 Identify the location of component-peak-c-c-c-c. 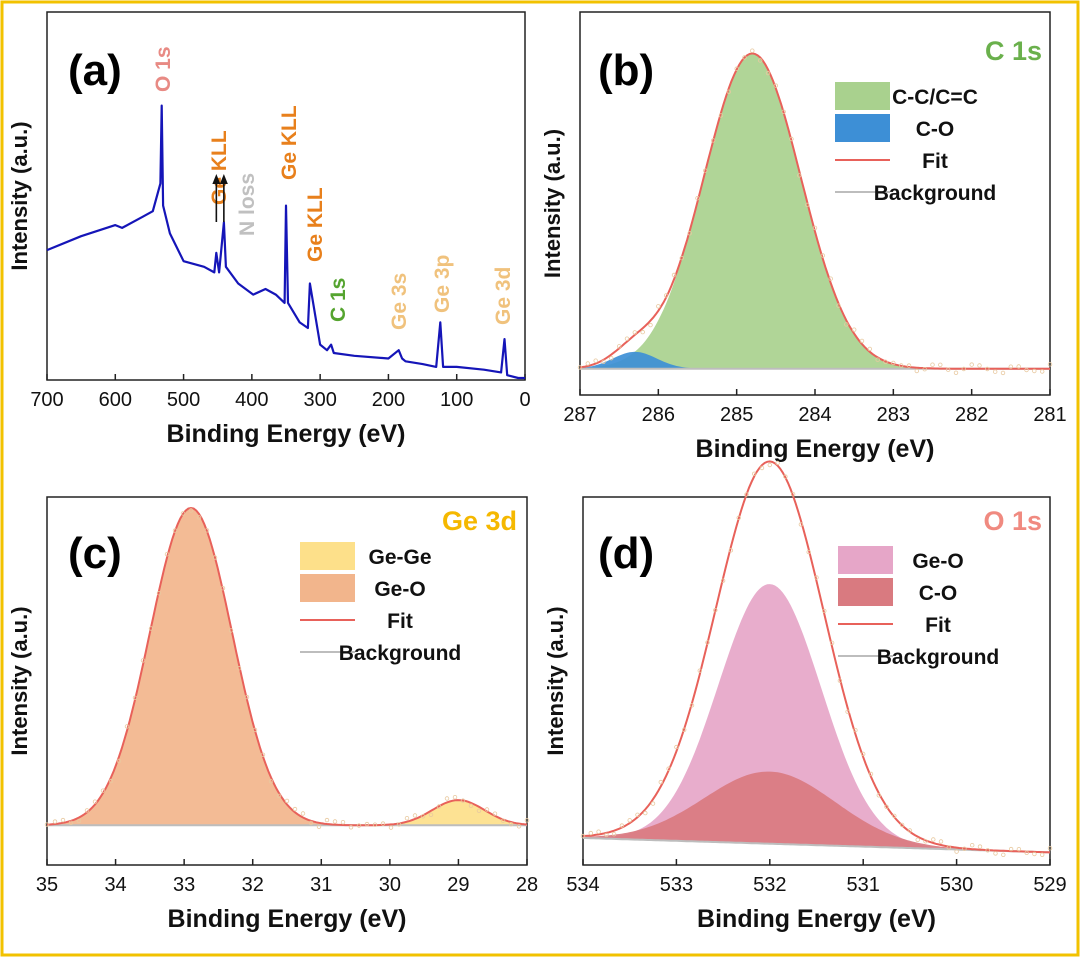
(815, 211).